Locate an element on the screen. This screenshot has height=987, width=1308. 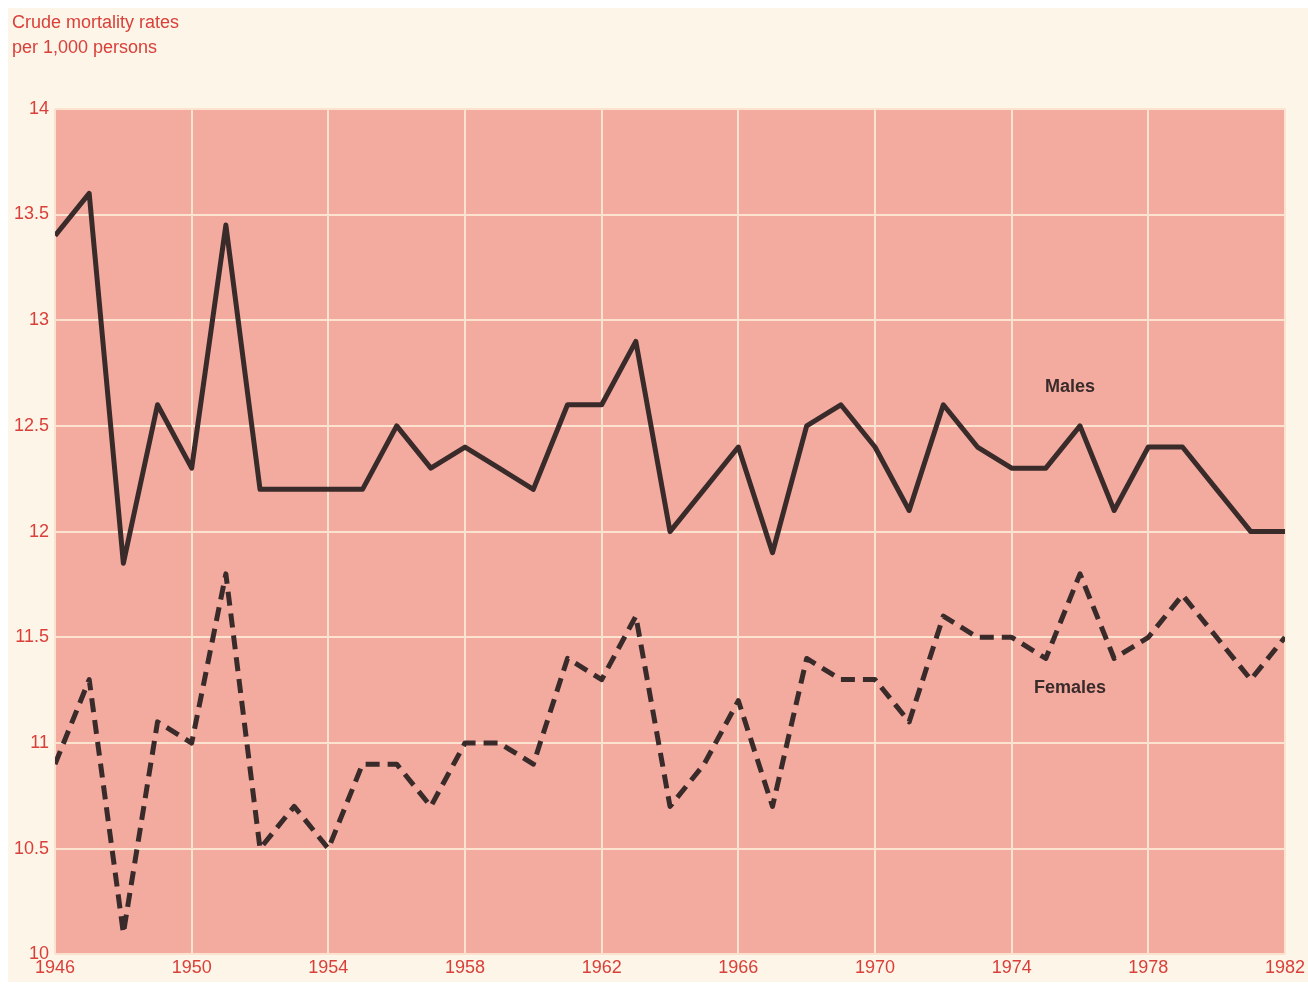
series-label: Females is located at coordinates (1070, 686).